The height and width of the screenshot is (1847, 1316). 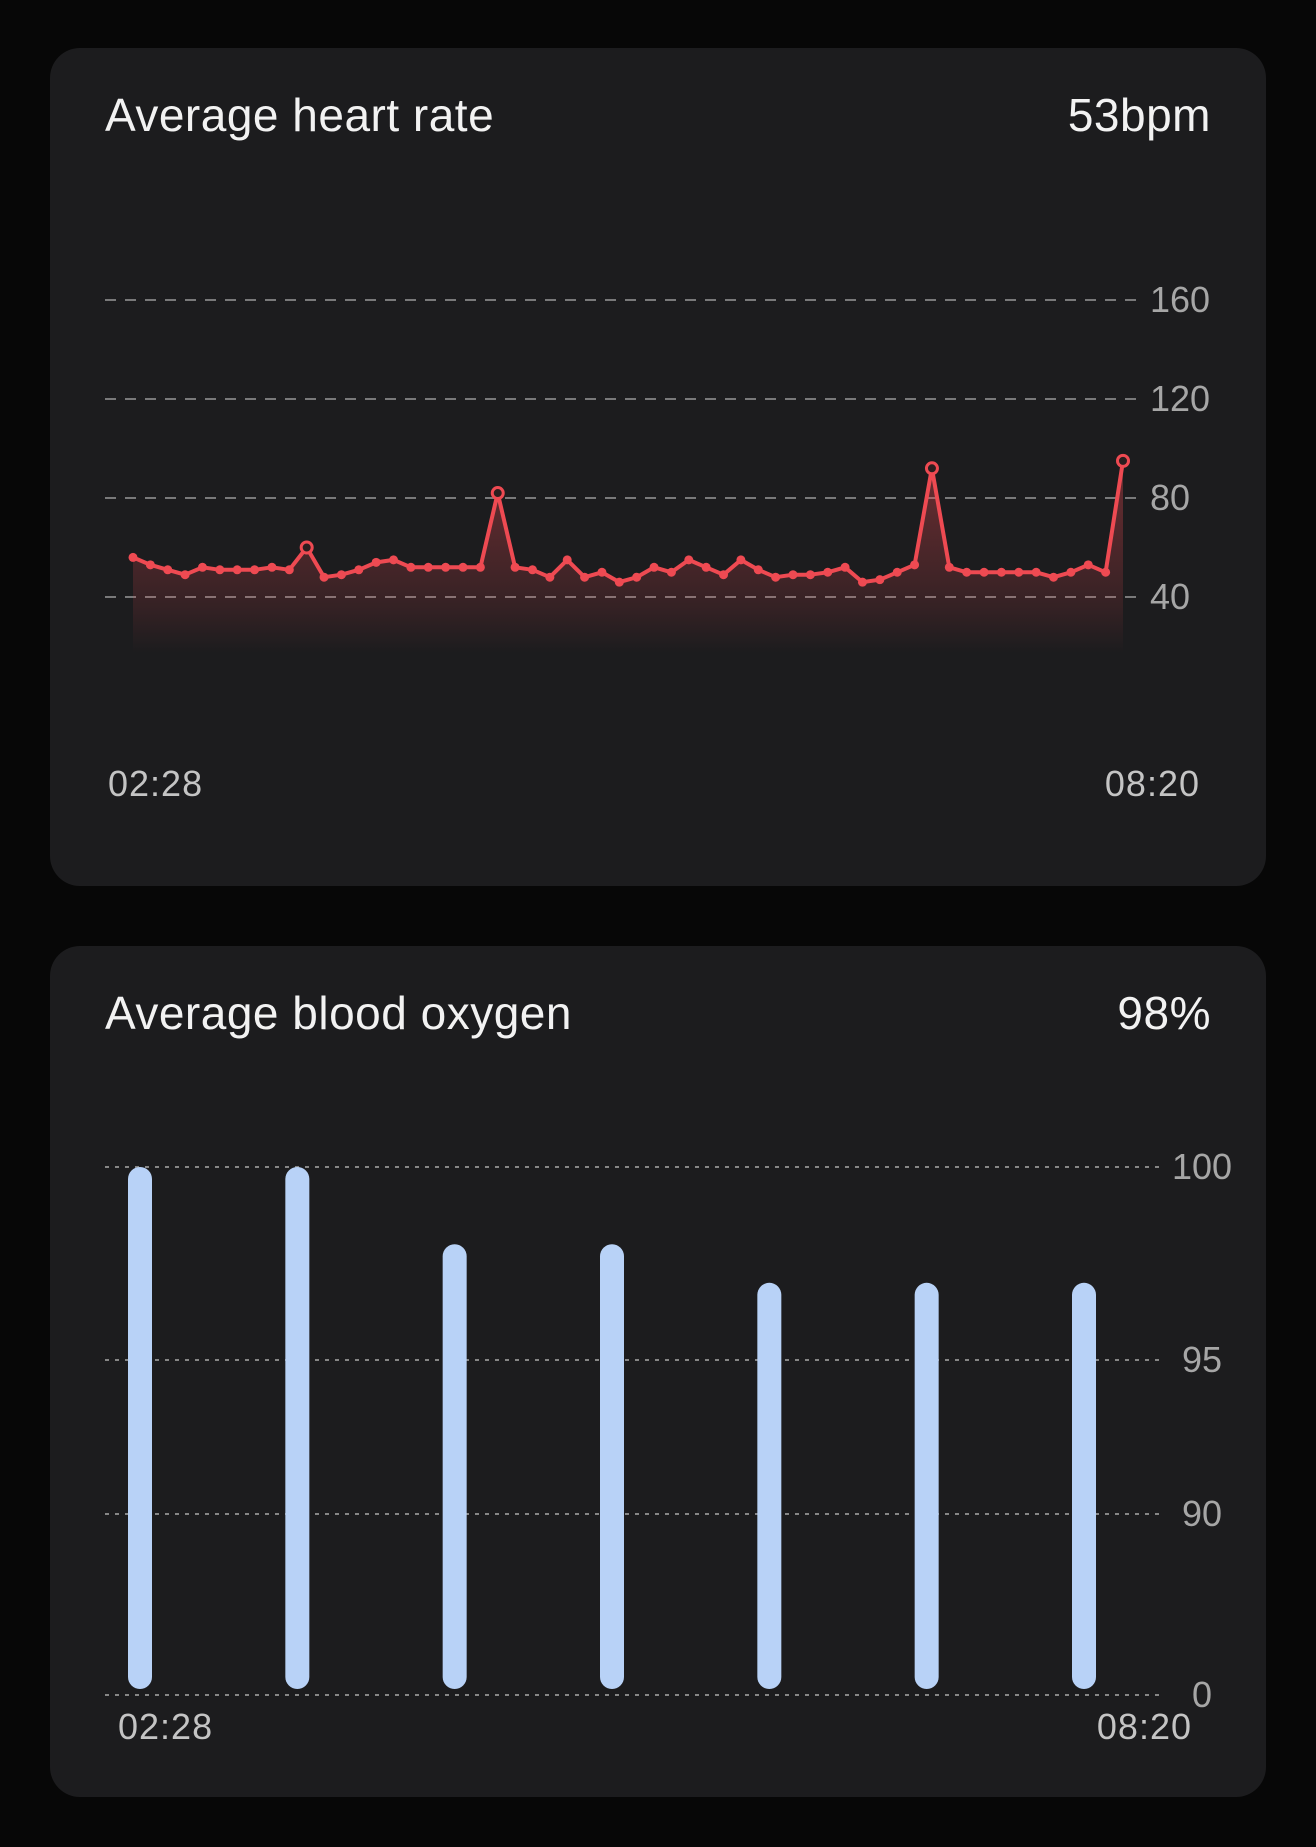 I want to click on svg-text: 100, so click(x=1202, y=1166).